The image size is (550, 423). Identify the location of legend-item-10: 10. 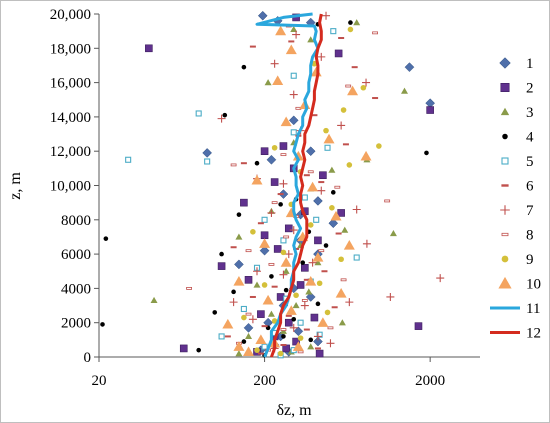
(519, 285).